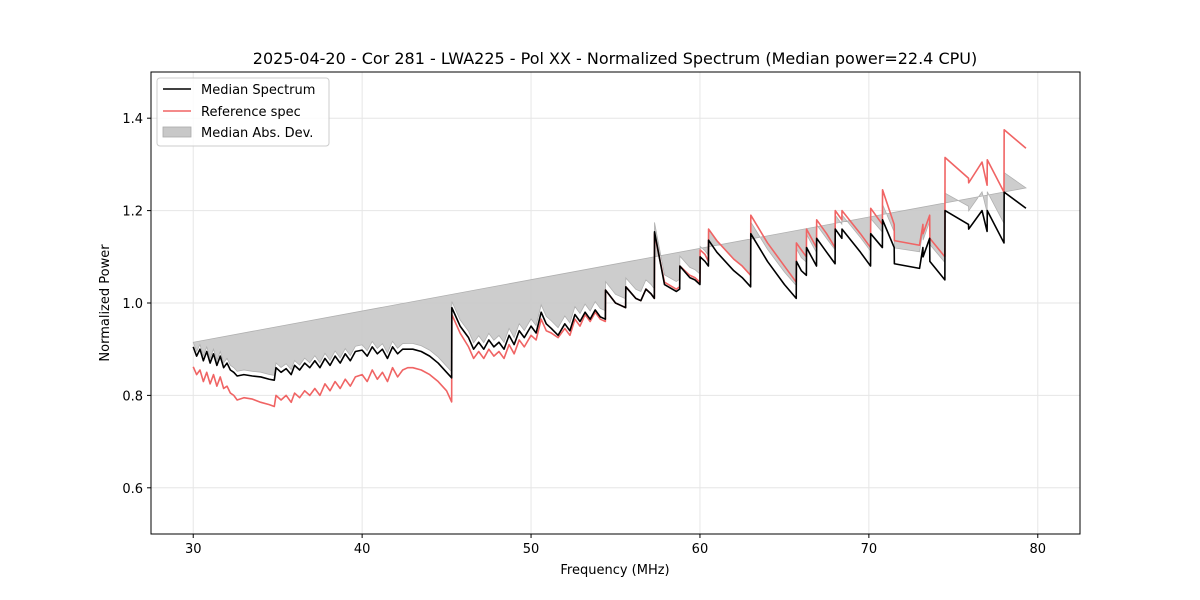 This screenshot has width=1200, height=600. I want to click on legend-reference-label: Reference spec, so click(251, 112).